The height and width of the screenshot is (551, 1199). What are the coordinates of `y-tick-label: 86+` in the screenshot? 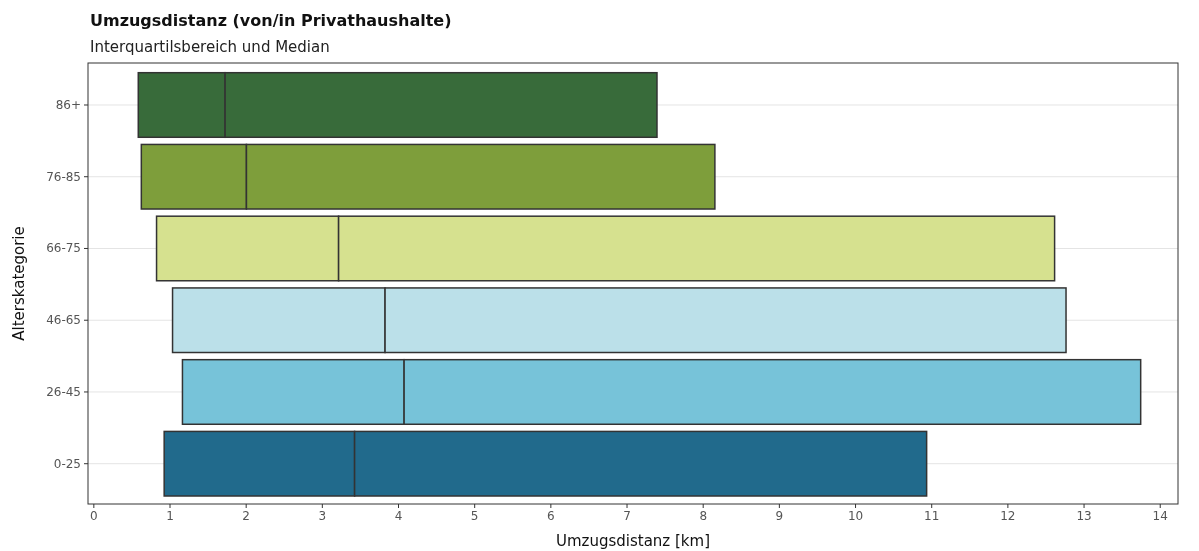 It's located at (68, 104).